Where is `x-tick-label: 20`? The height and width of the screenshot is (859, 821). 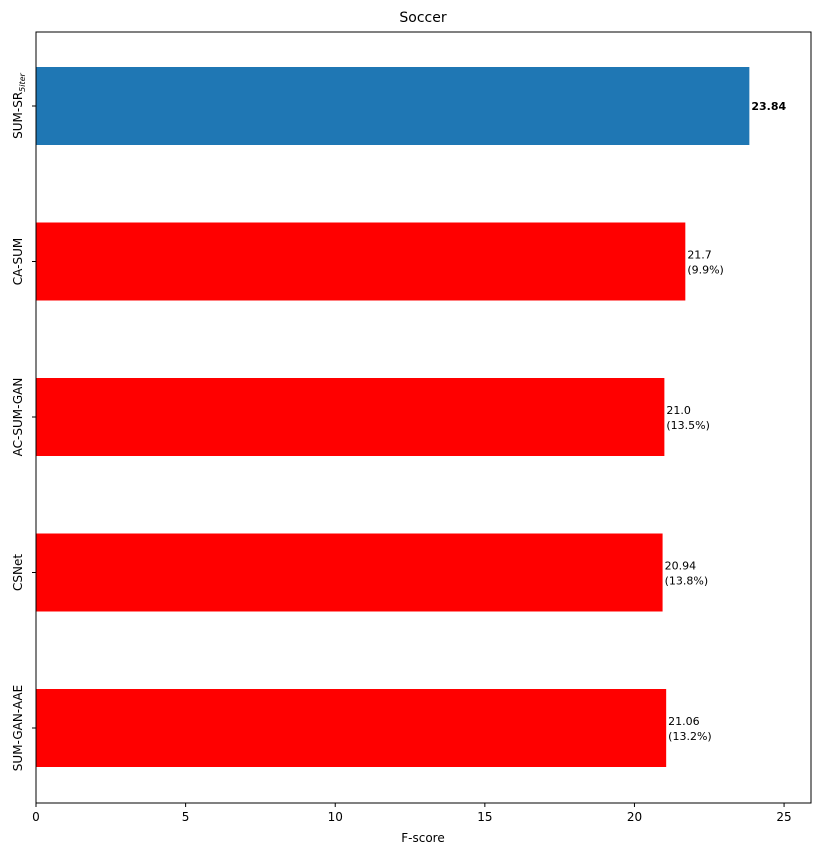 x-tick-label: 20 is located at coordinates (634, 817).